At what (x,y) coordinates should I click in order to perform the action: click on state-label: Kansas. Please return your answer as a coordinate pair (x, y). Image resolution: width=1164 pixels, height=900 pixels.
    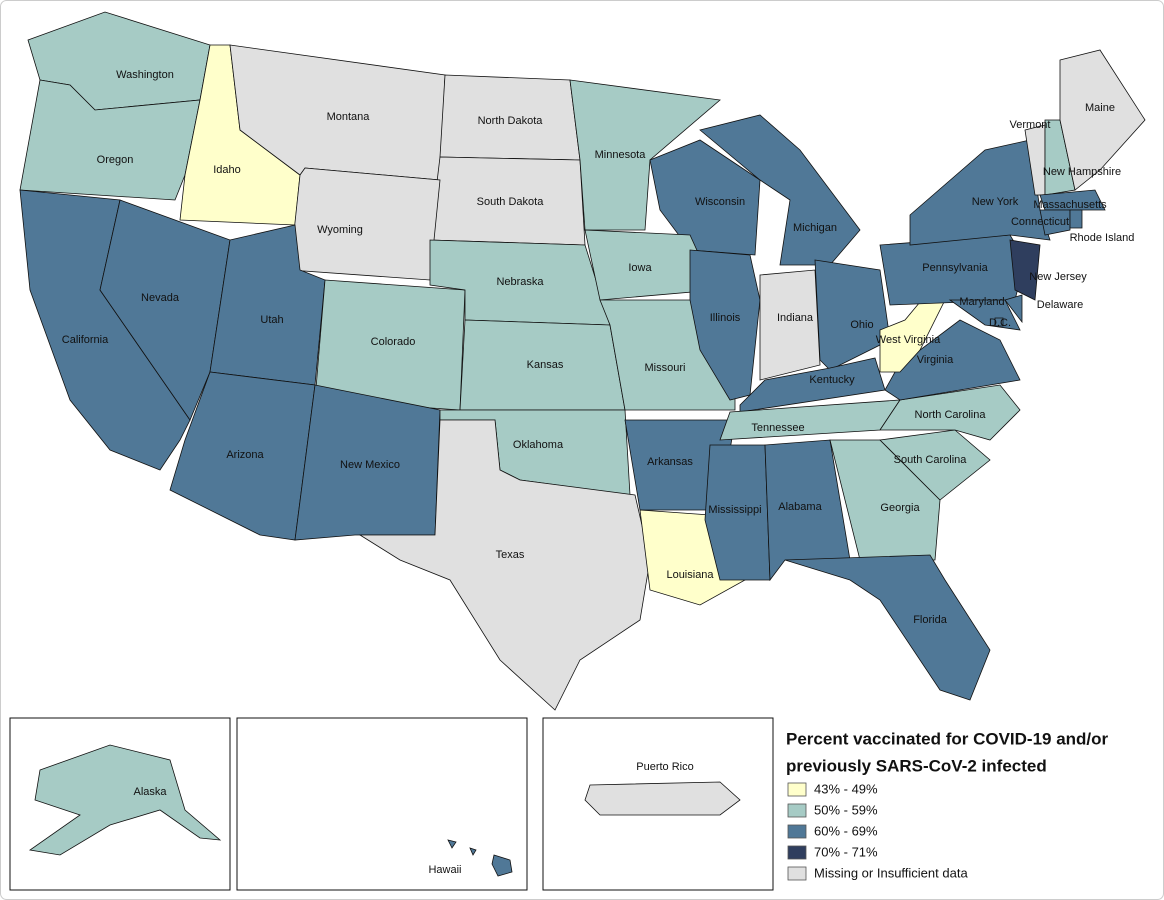
    Looking at the image, I should click on (545, 365).